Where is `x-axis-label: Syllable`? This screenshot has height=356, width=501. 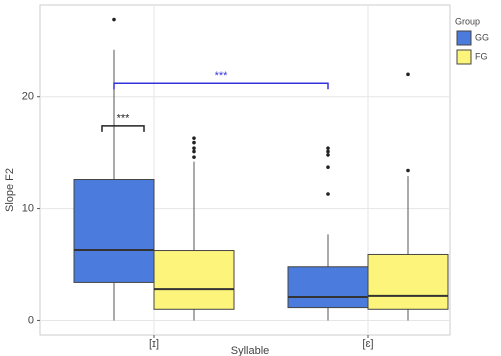
x-axis-label: Syllable is located at coordinates (250, 350).